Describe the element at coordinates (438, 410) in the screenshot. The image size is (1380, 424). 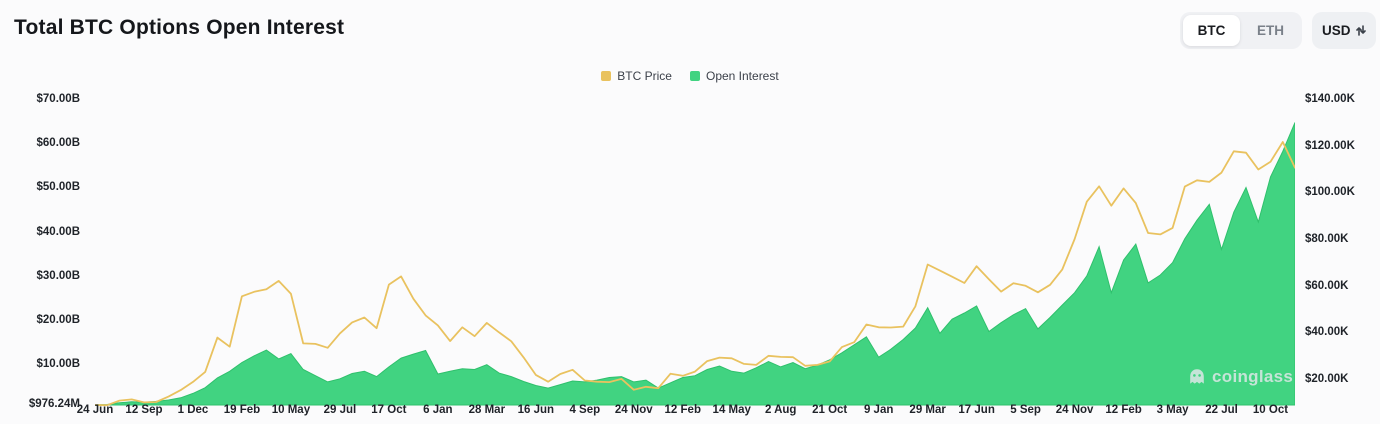
I see `x-axis-tick: 6 Jan` at that location.